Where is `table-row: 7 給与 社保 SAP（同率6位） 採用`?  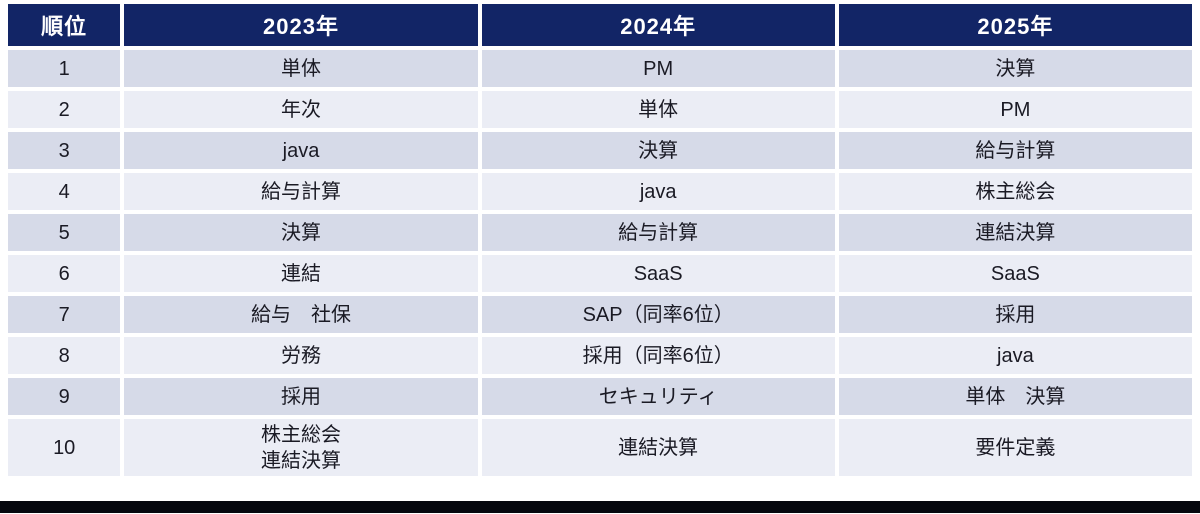
table-row: 7 給与 社保 SAP（同率6位） 採用 is located at coordinates (600, 314).